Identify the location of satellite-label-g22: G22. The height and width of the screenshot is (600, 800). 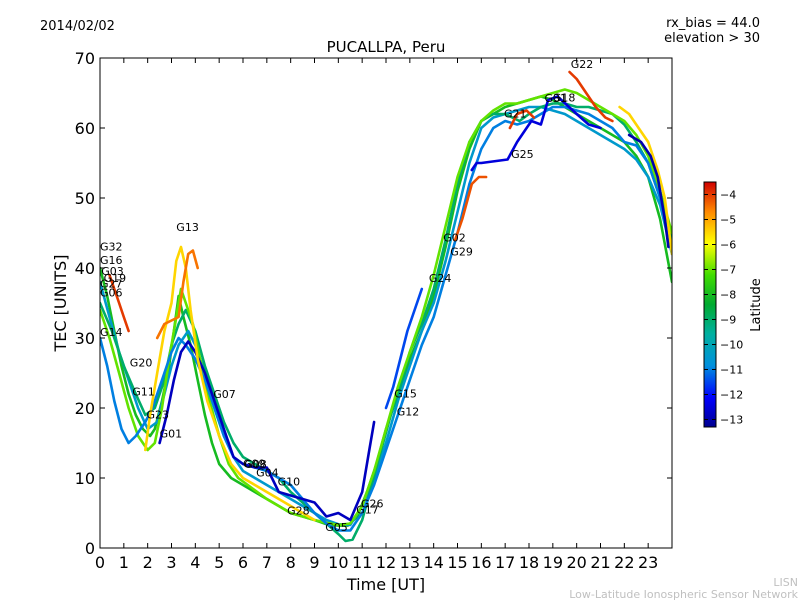
(582, 64).